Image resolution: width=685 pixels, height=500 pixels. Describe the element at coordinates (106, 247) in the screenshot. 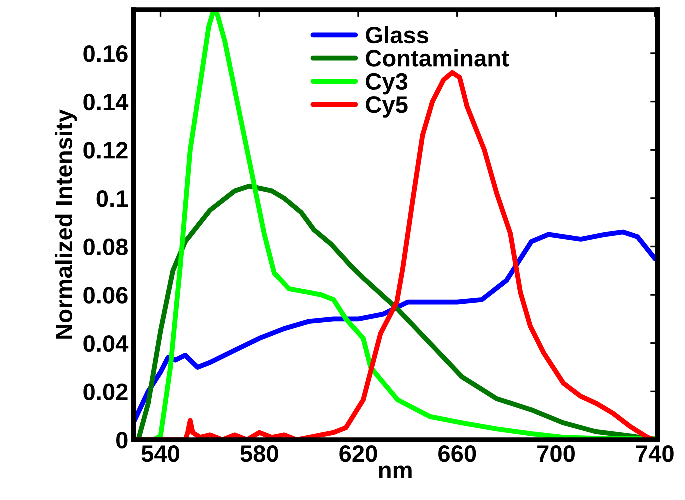

I see `y-tick-label: 0.08` at that location.